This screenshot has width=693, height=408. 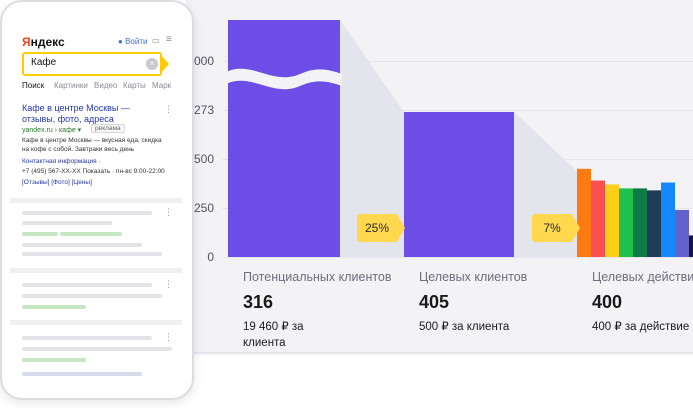 What do you see at coordinates (169, 39) in the screenshot?
I see `menu-icon: ≡` at bounding box center [169, 39].